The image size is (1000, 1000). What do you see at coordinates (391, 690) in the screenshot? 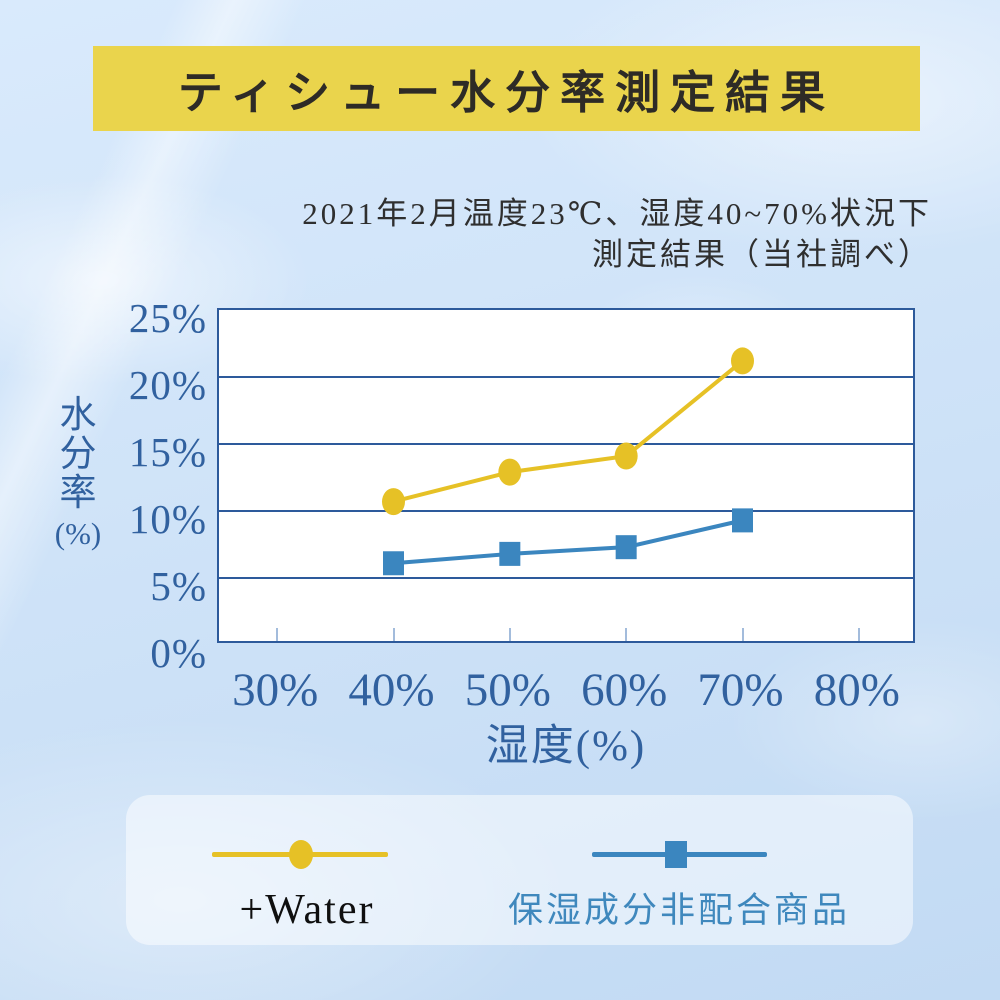
I see `x-tick-label-40: 40%` at bounding box center [391, 690].